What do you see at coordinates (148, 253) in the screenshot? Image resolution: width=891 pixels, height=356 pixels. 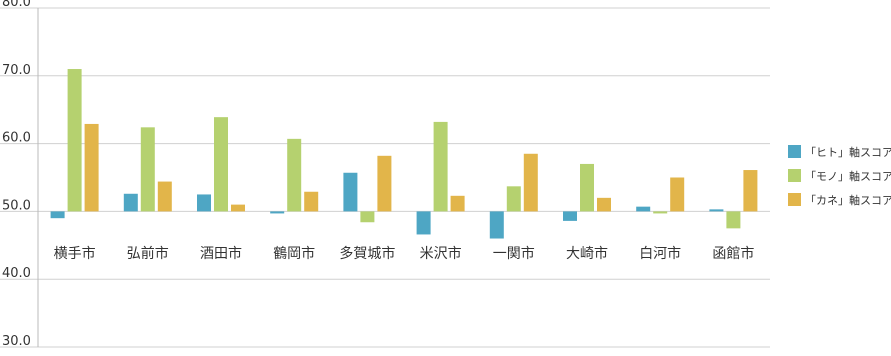 I see `x-tick-label: 弘前市` at bounding box center [148, 253].